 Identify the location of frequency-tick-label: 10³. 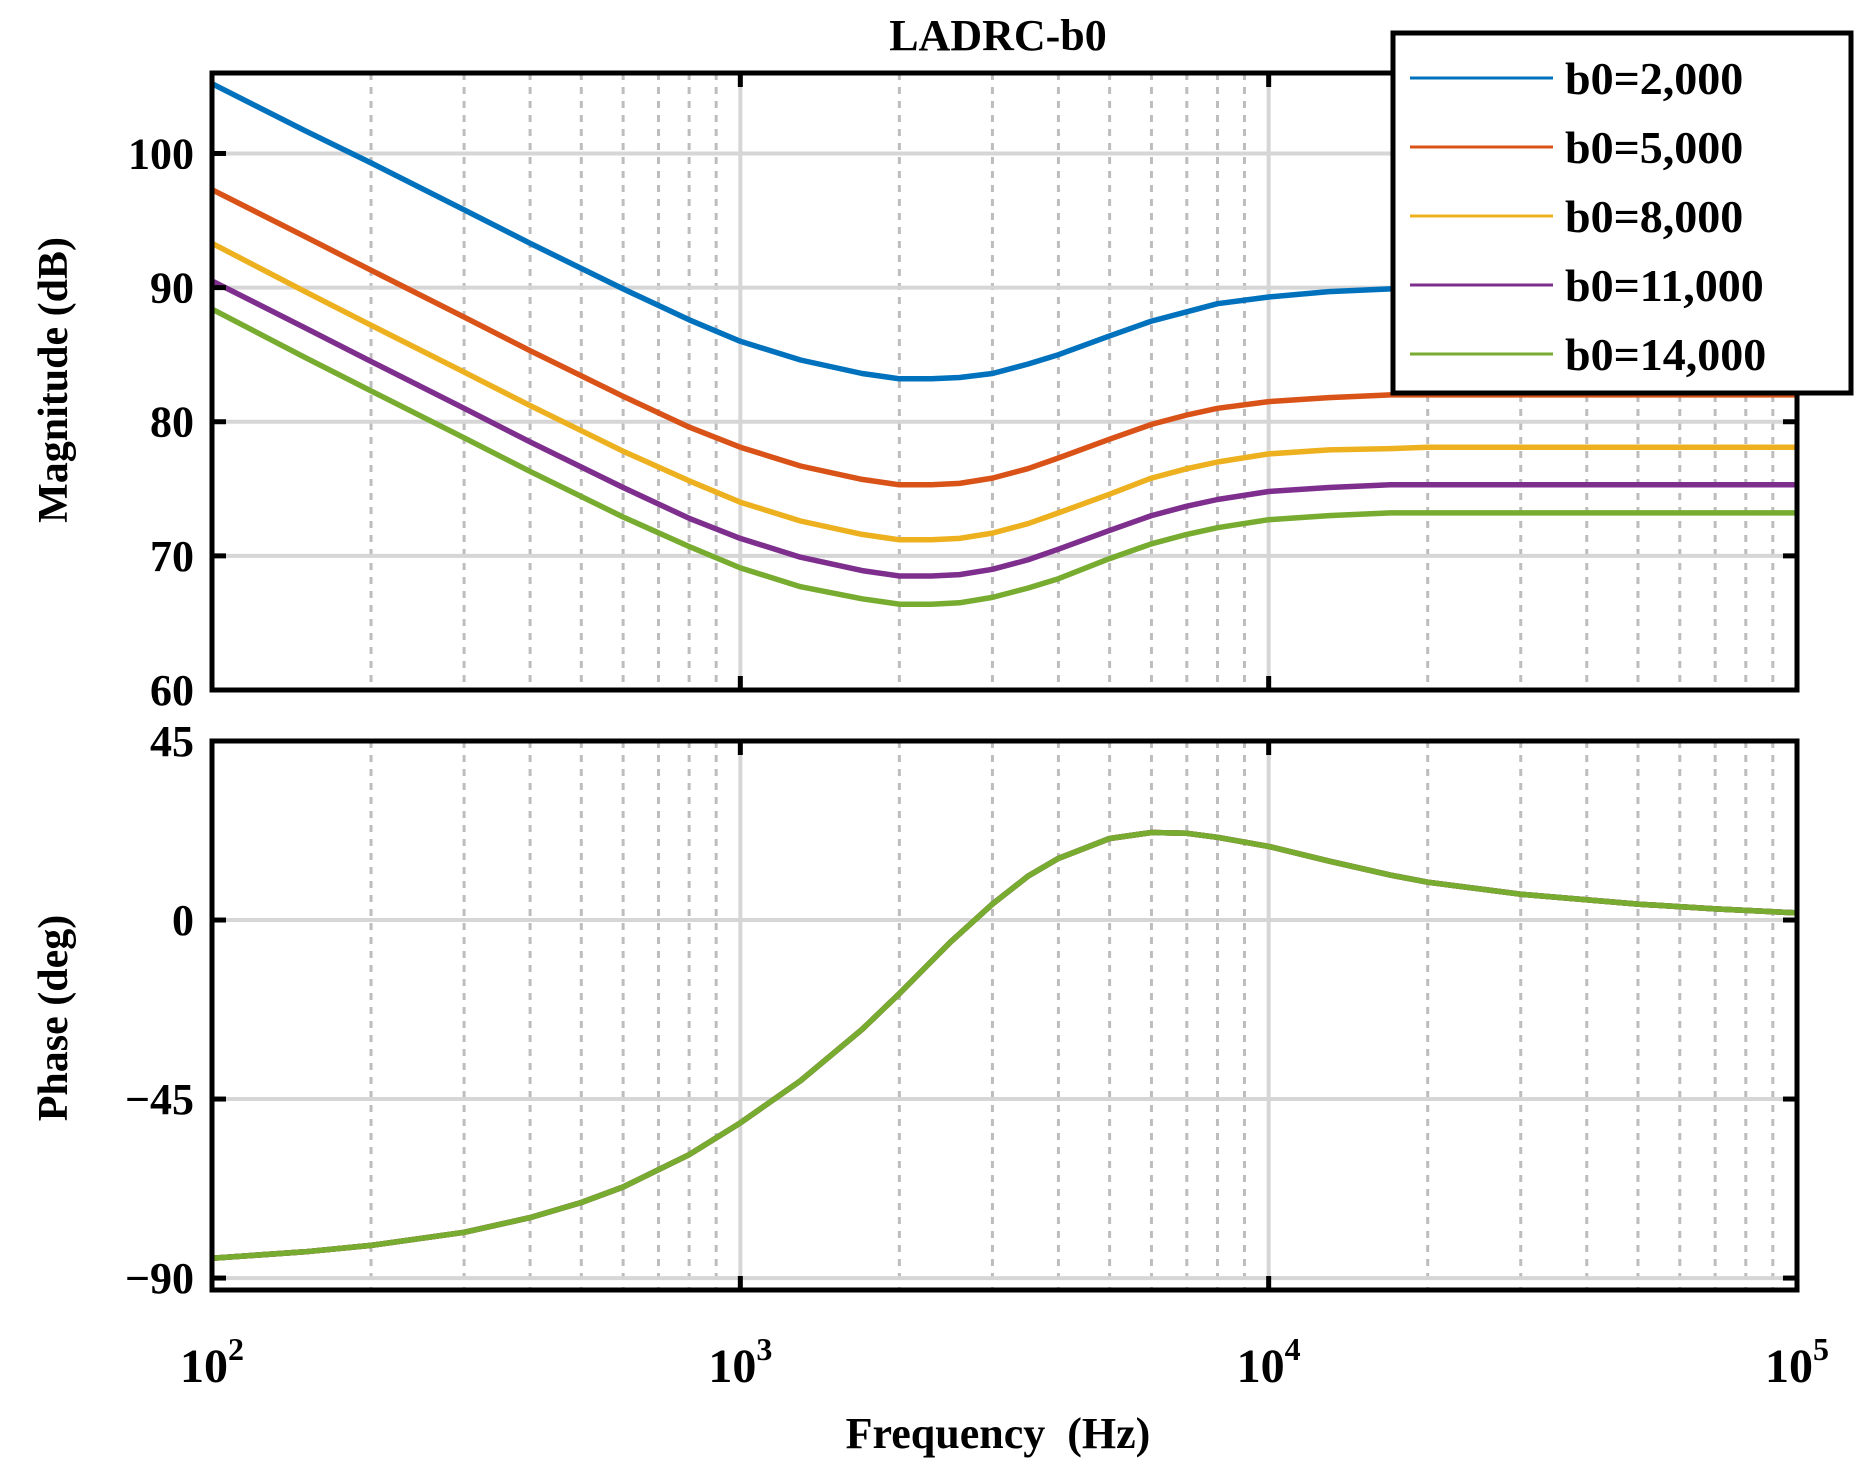
(740, 1362).